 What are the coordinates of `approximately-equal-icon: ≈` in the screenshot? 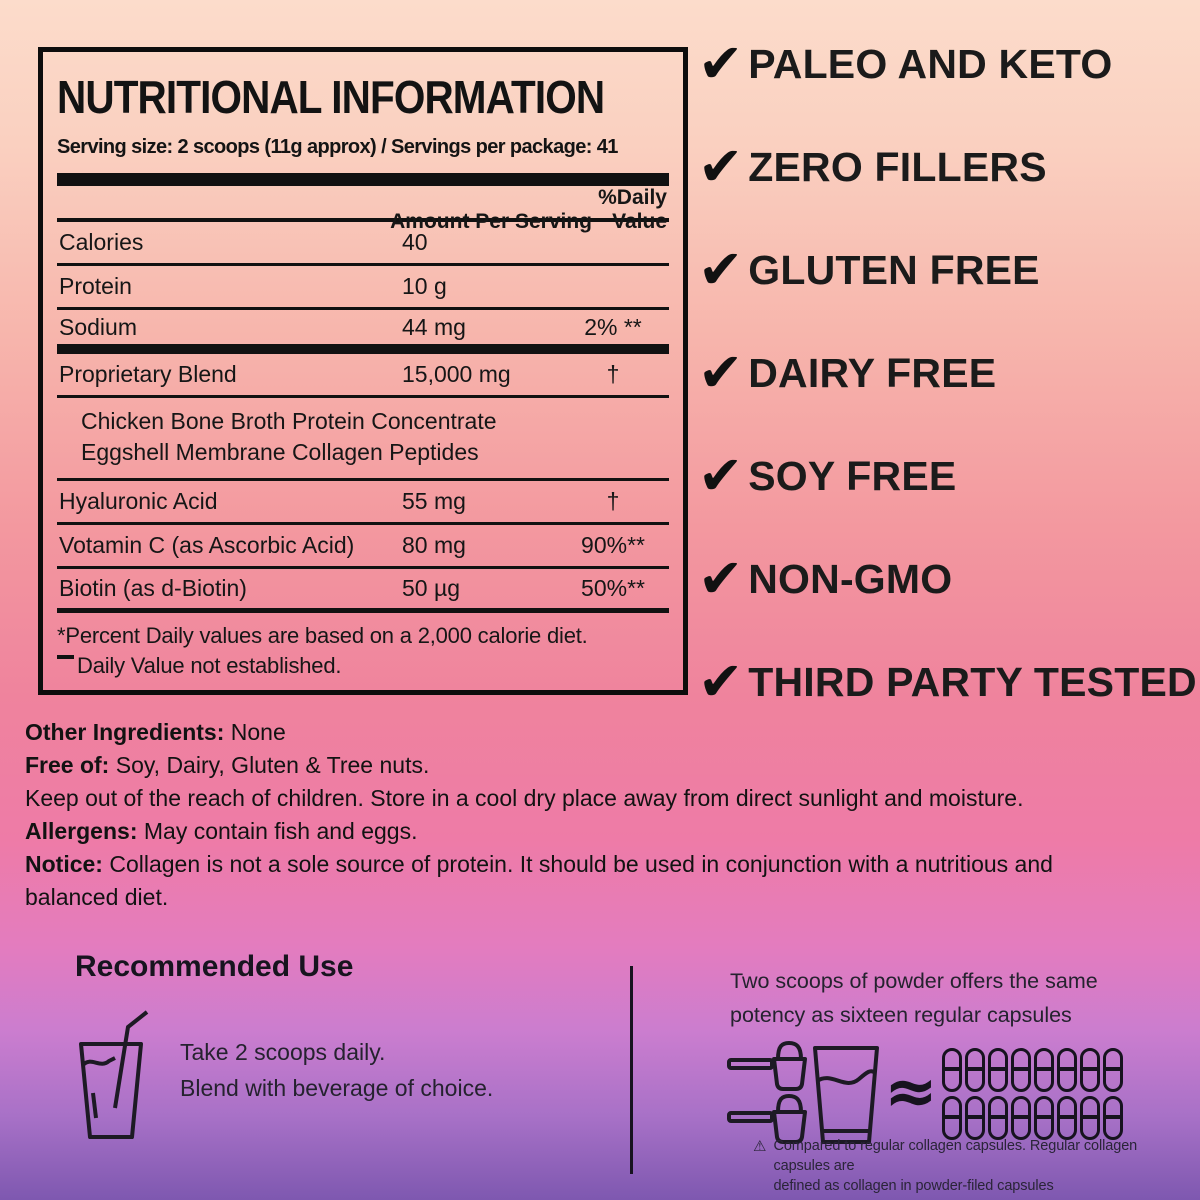 It's located at (911, 1092).